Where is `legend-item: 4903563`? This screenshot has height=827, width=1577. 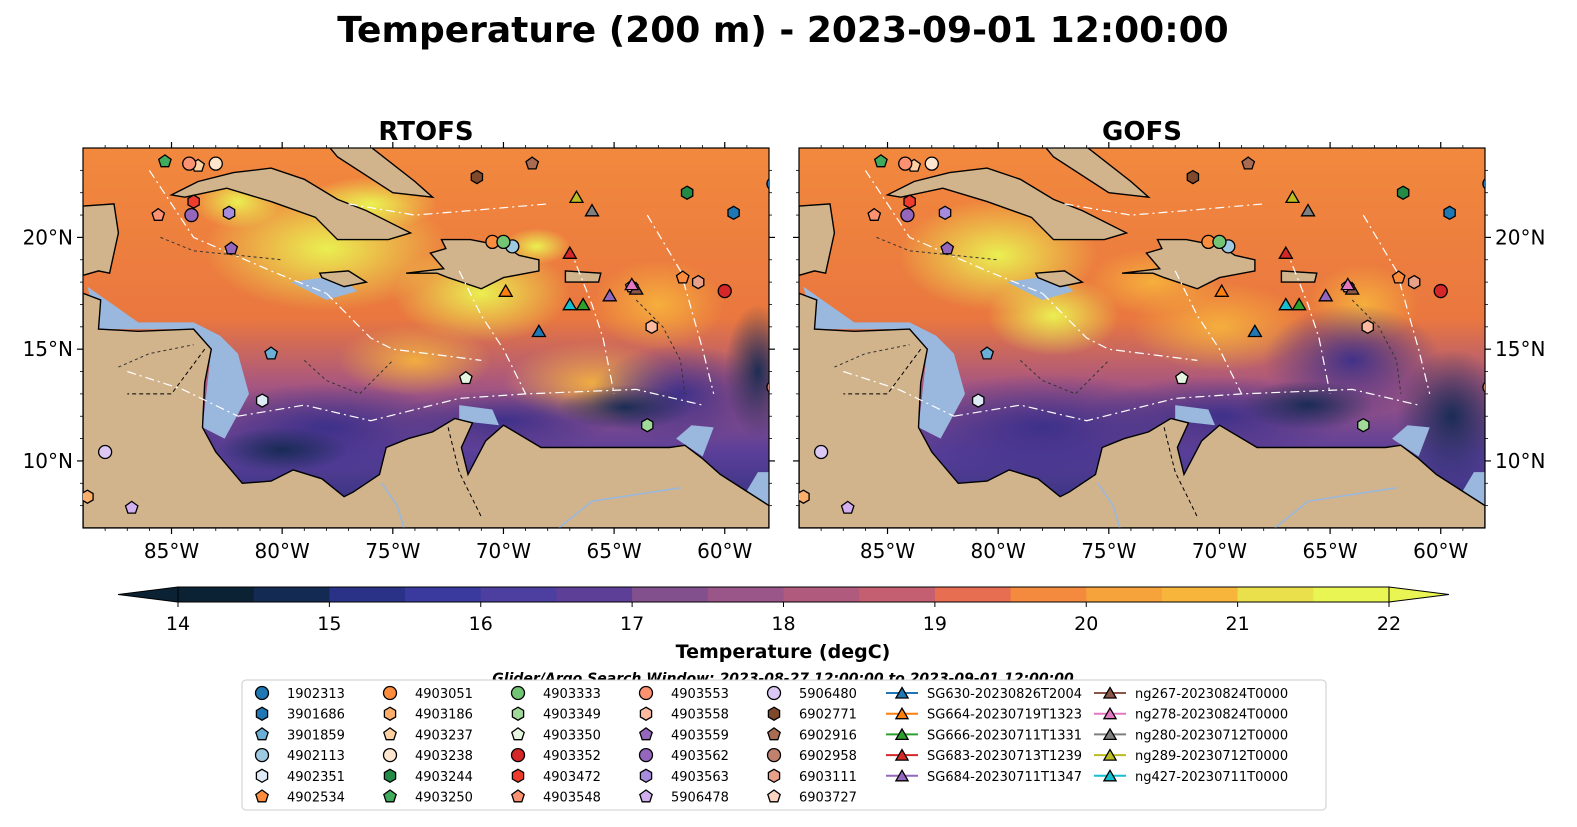
legend-item: 4903563 is located at coordinates (684, 776).